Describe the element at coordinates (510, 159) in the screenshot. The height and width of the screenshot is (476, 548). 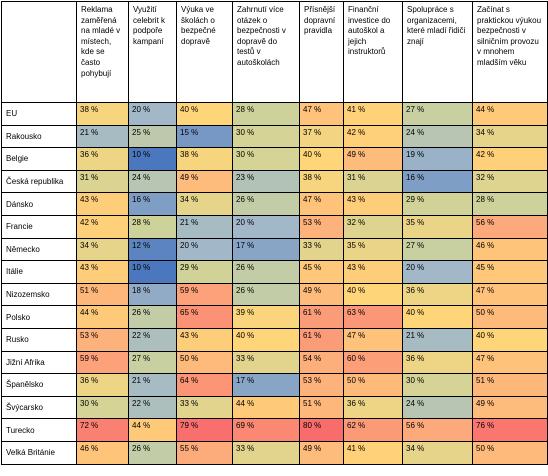
I see `heatmap-cell: 42 %` at that location.